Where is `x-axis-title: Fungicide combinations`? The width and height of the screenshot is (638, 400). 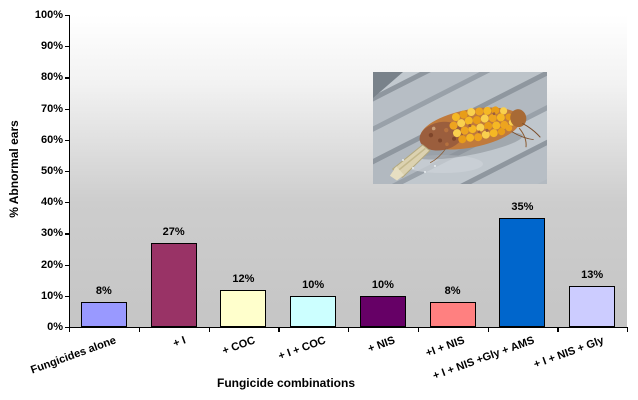
x-axis-title: Fungicide combinations is located at coordinates (285, 383).